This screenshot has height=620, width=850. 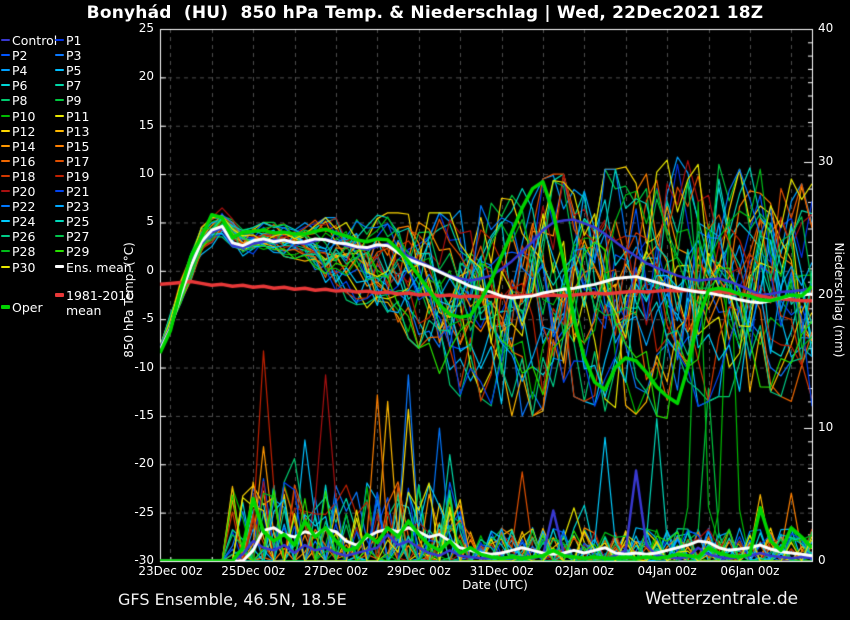 What do you see at coordinates (74, 40) in the screenshot?
I see `legend-item-label: P1` at bounding box center [74, 40].